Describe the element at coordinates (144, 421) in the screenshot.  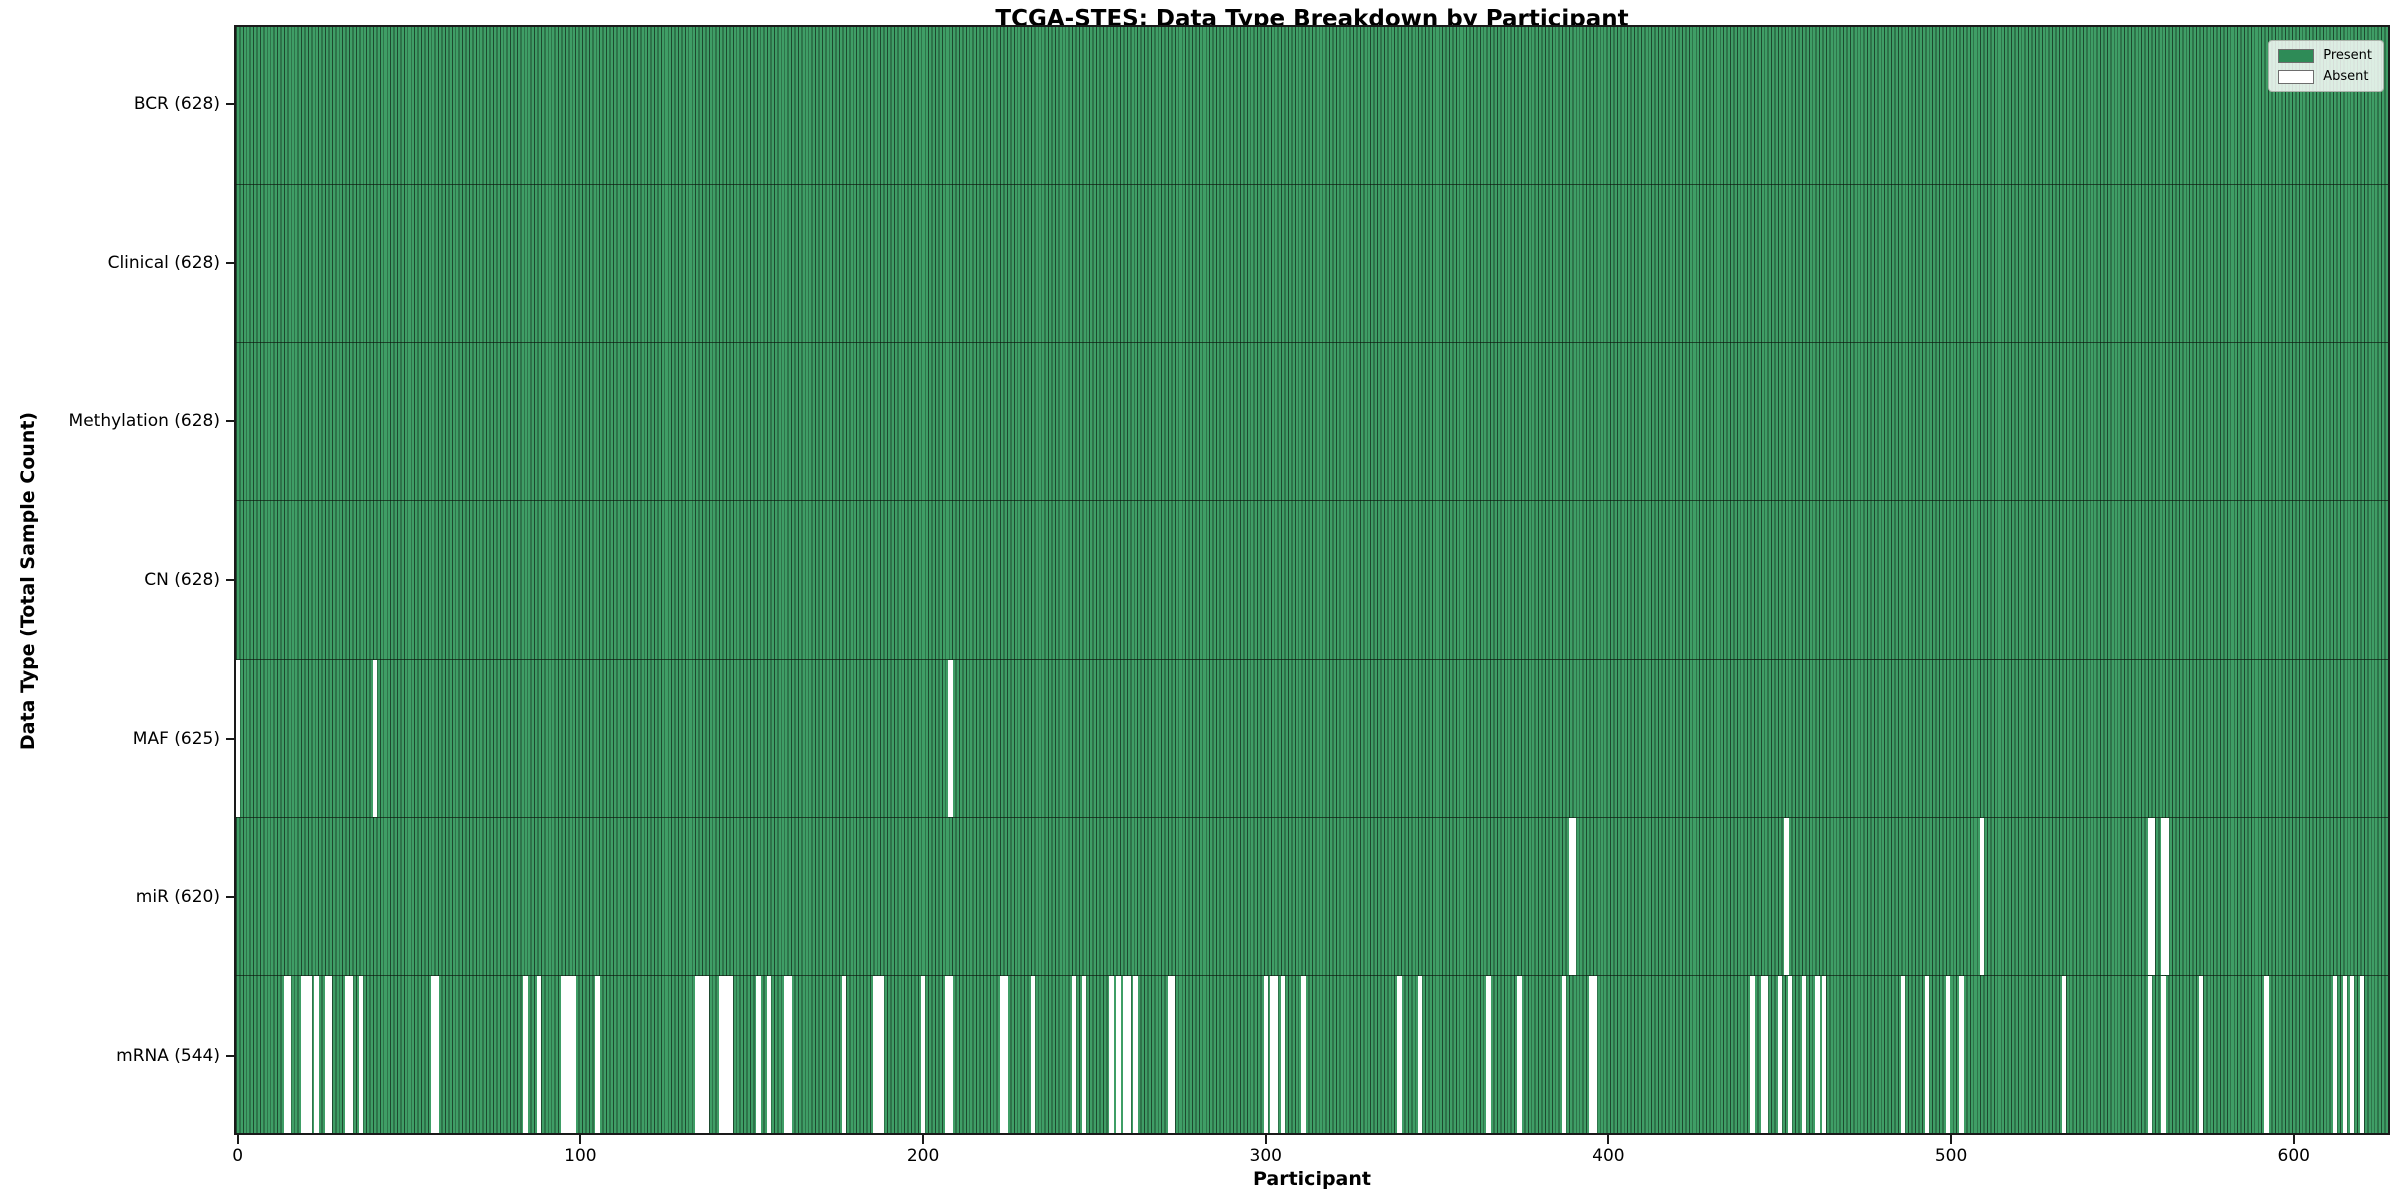
I see `ytick-label-methylation: Methylation (628)` at that location.